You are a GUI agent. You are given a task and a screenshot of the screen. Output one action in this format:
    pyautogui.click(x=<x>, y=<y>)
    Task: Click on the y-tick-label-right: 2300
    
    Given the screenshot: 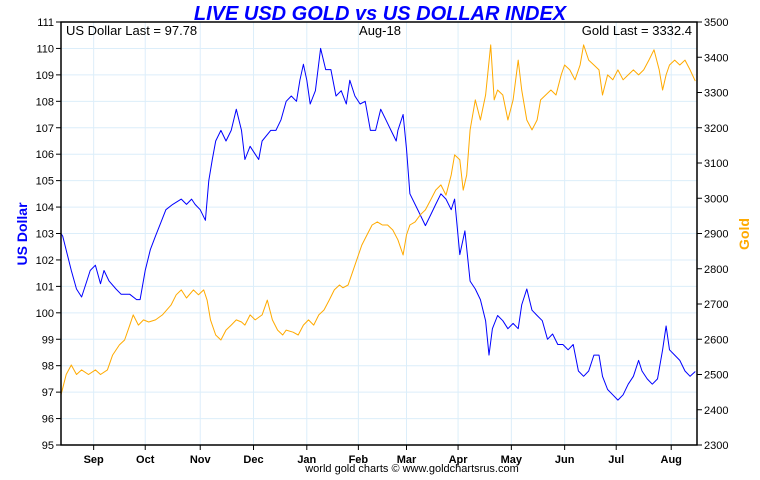 What is the action you would take?
    pyautogui.click(x=716, y=446)
    